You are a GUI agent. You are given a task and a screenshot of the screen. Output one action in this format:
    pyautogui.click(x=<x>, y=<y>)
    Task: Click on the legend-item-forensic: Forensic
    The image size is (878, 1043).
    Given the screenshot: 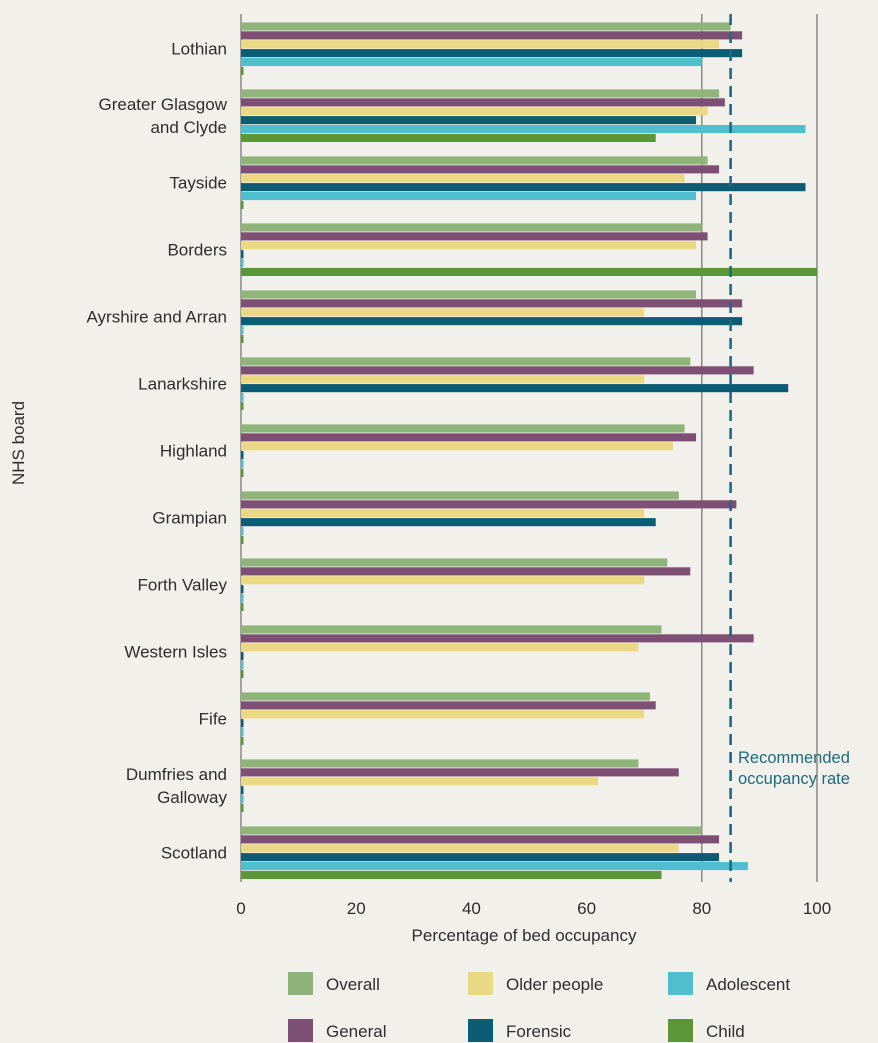 What is the action you would take?
    pyautogui.click(x=520, y=1030)
    